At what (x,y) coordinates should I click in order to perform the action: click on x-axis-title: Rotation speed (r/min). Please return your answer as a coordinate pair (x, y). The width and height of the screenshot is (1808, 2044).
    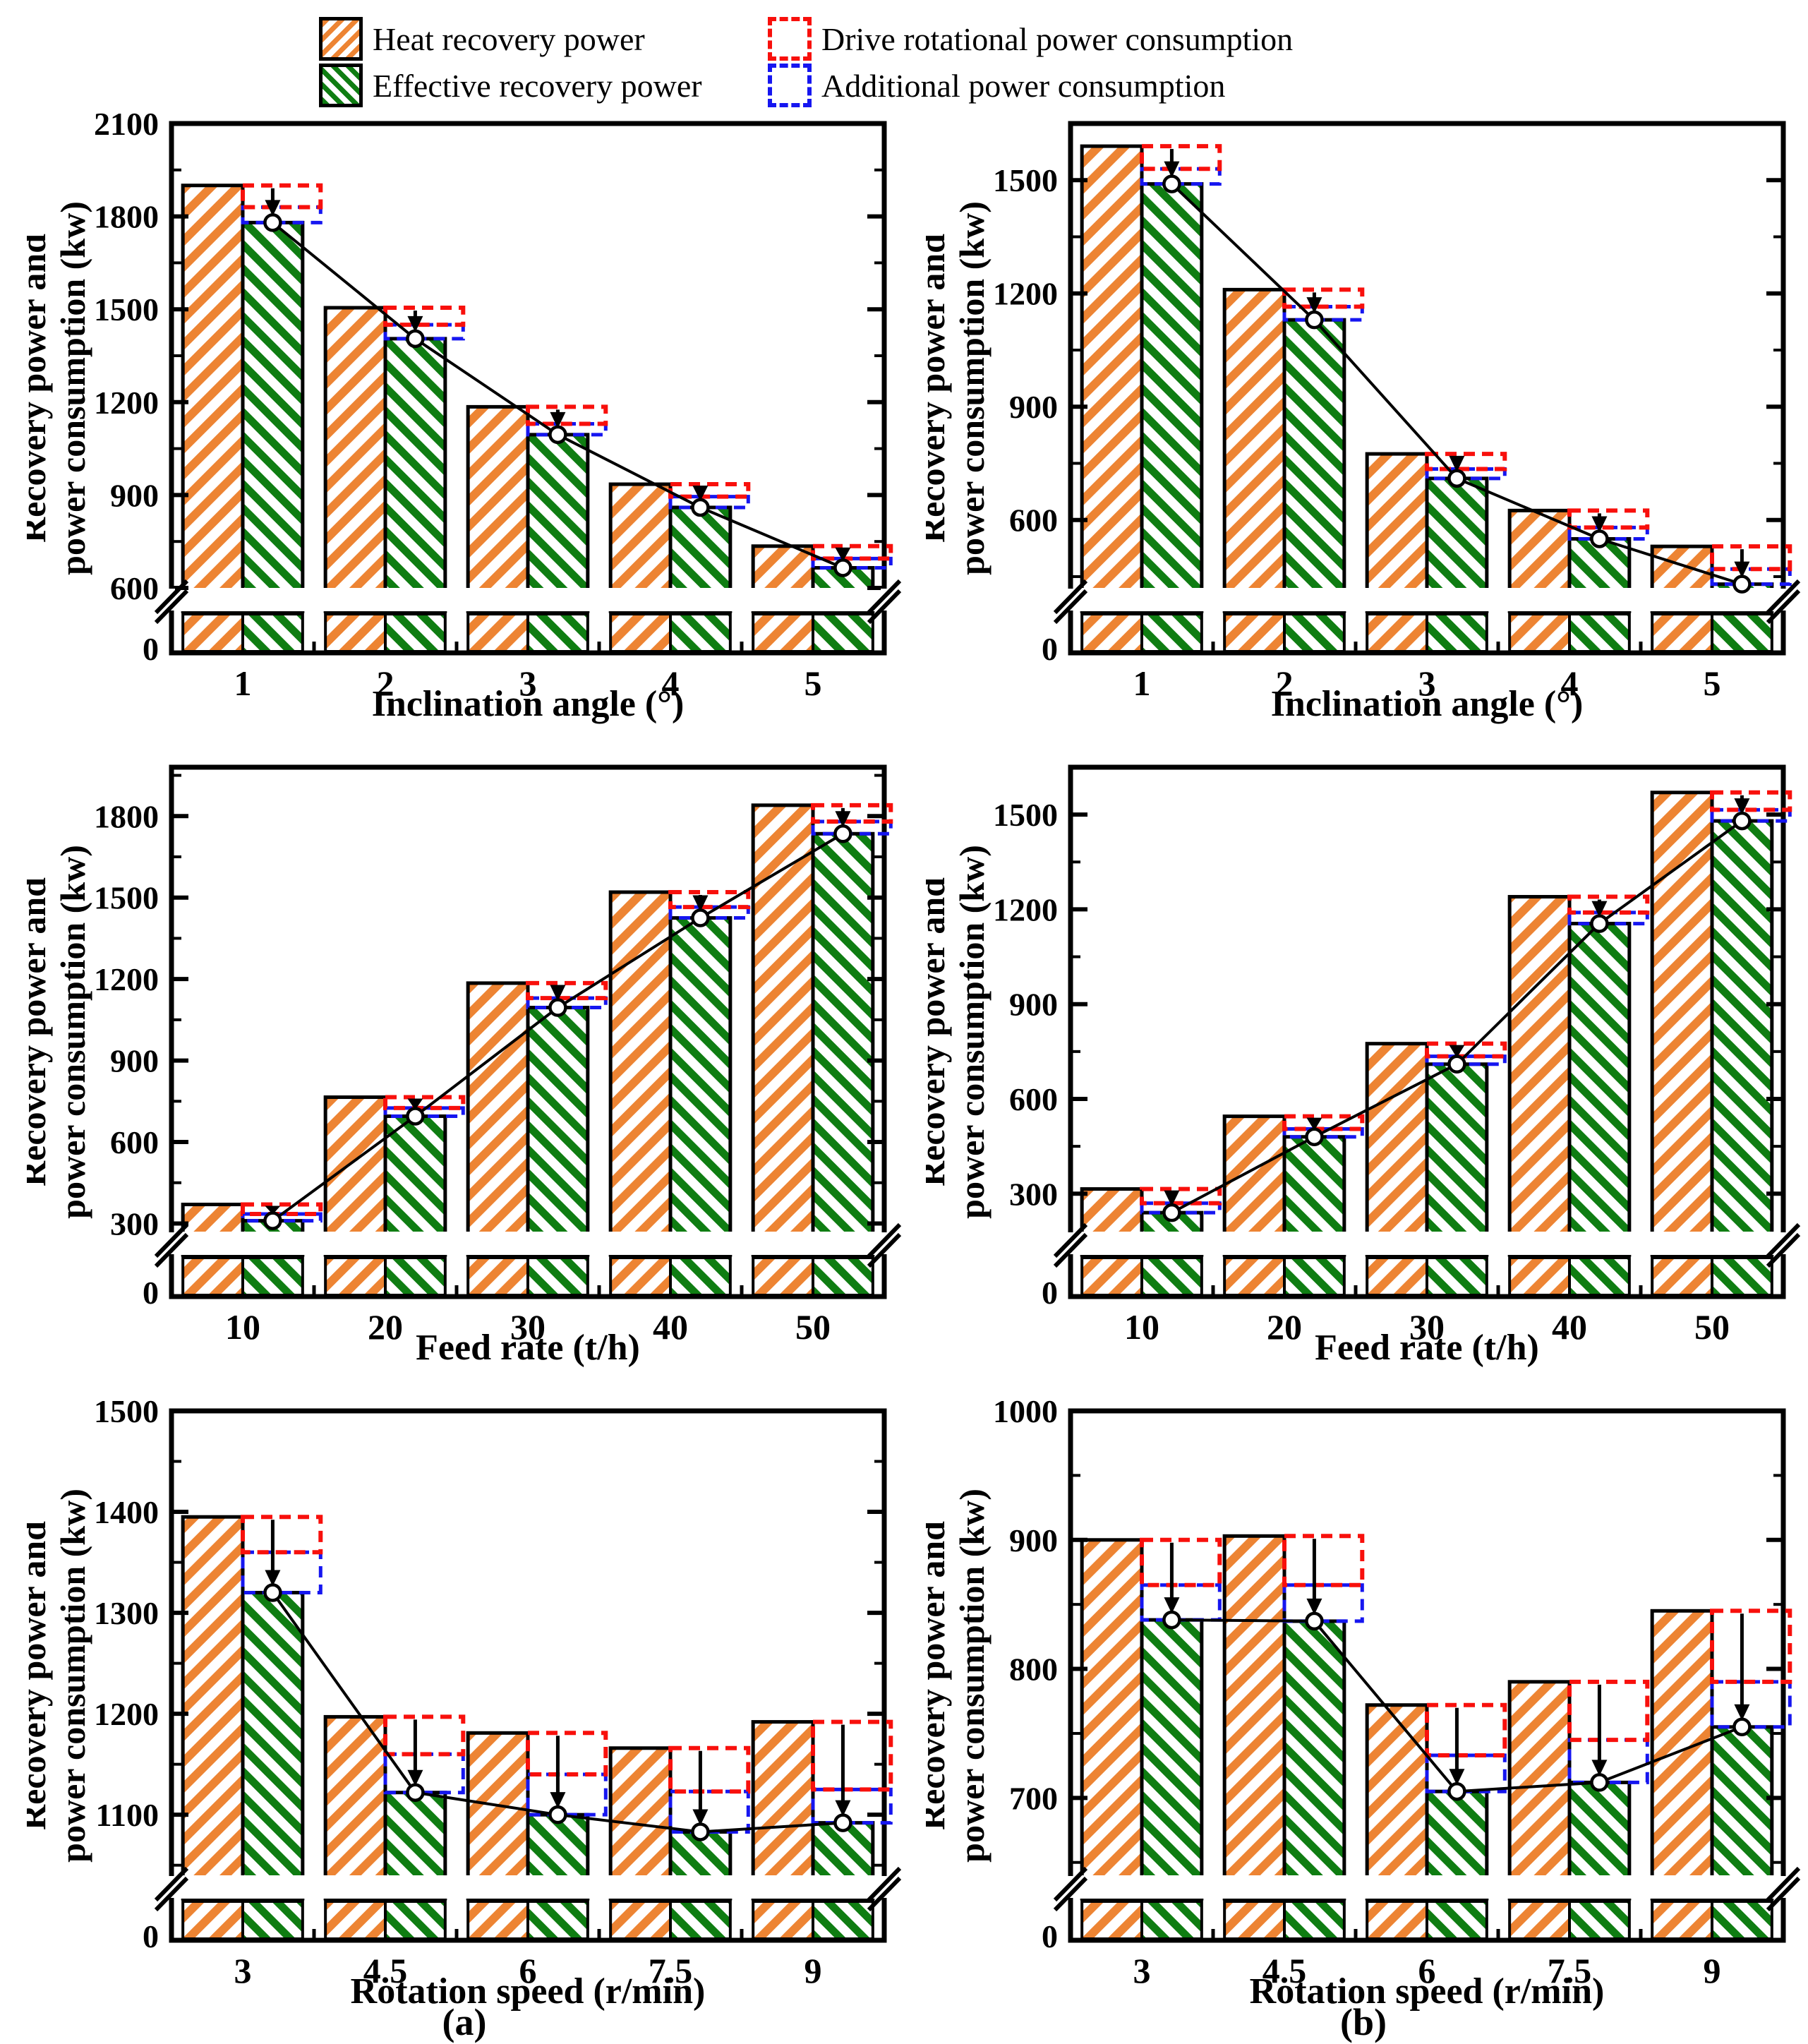
    Looking at the image, I should click on (1427, 1991).